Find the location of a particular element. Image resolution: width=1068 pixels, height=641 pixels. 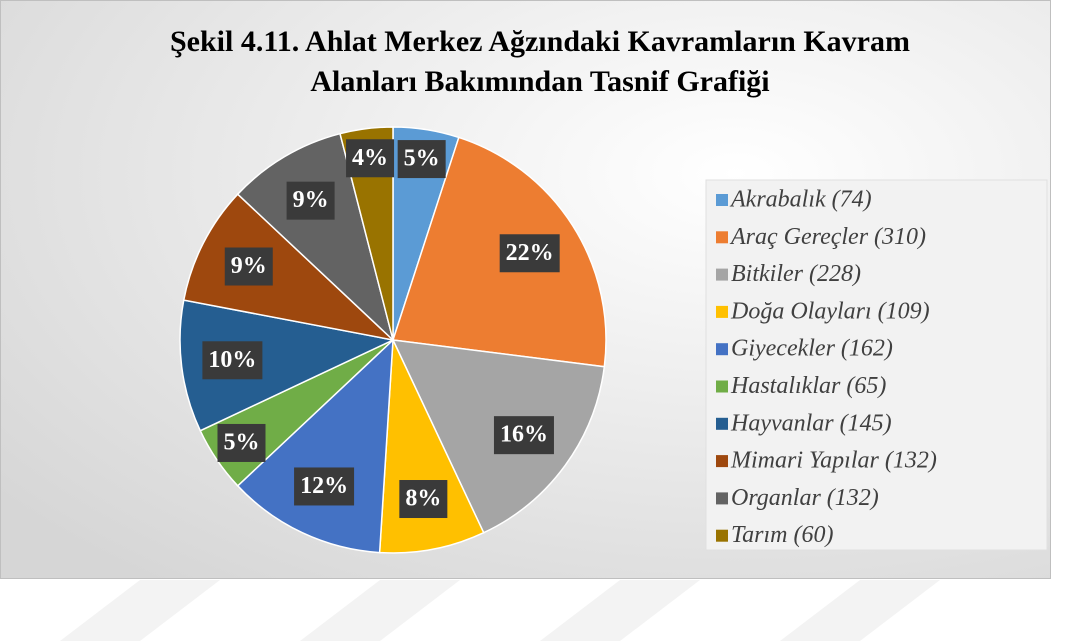

legend-label: Mimari Yapılar (132) is located at coordinates (833, 461).